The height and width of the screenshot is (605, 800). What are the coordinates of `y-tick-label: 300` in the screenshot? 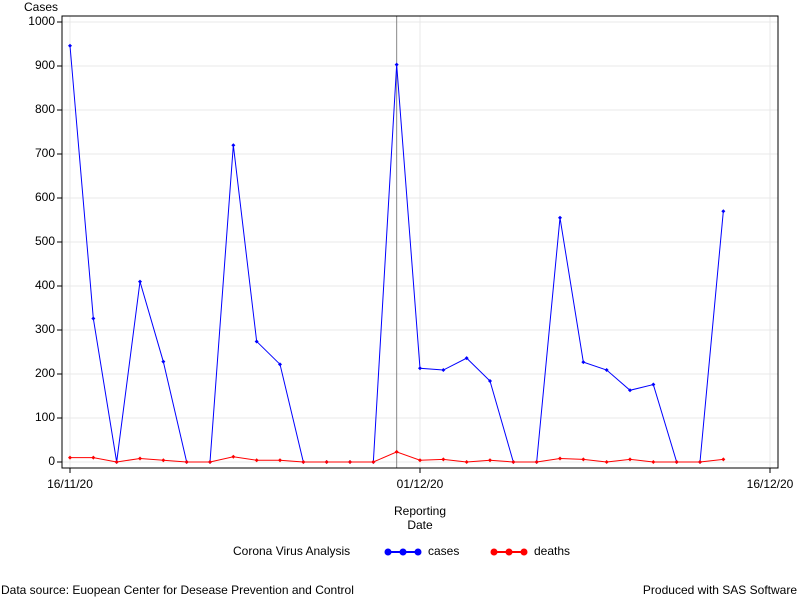 It's located at (45, 329).